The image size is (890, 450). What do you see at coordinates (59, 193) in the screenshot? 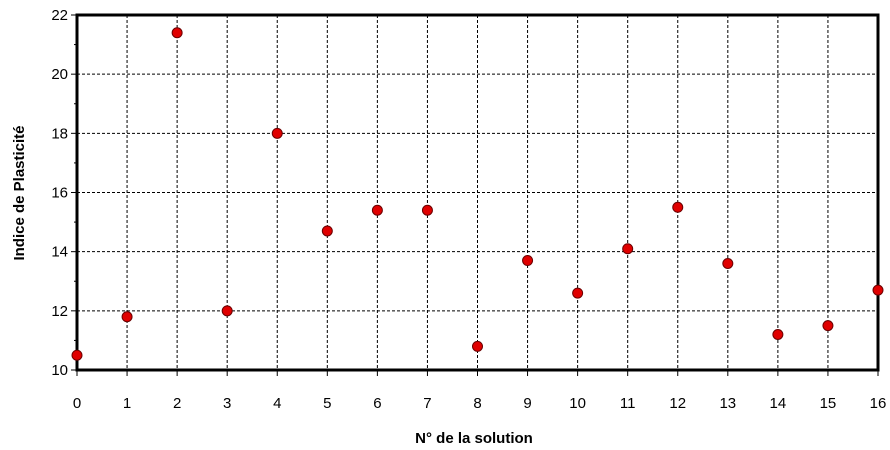
I see `y-tick-label: 16` at bounding box center [59, 193].